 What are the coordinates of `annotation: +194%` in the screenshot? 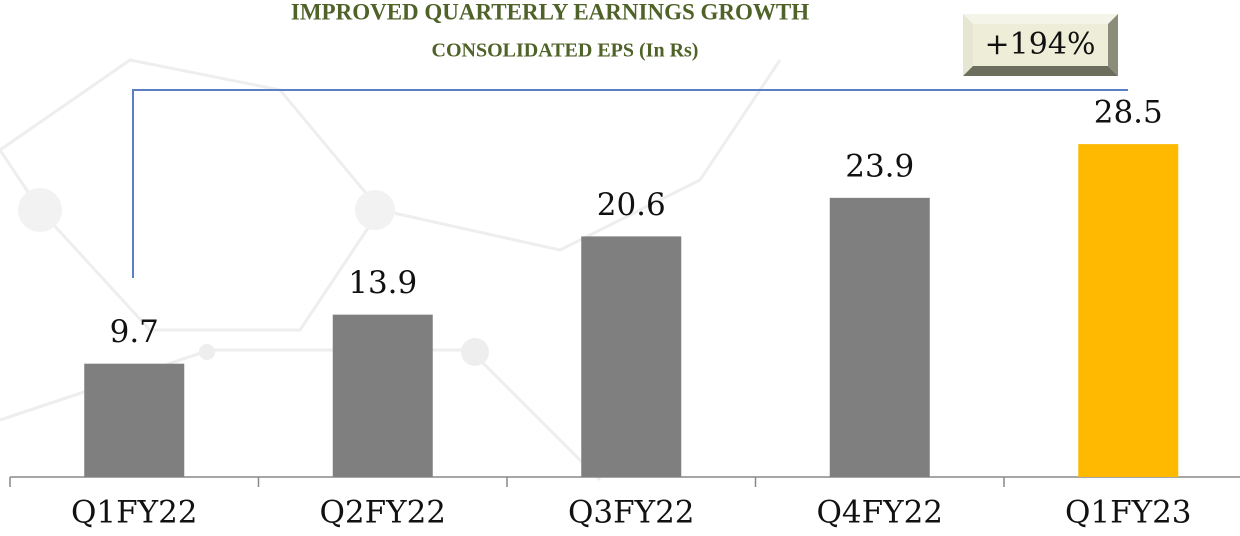 It's located at (1040, 44).